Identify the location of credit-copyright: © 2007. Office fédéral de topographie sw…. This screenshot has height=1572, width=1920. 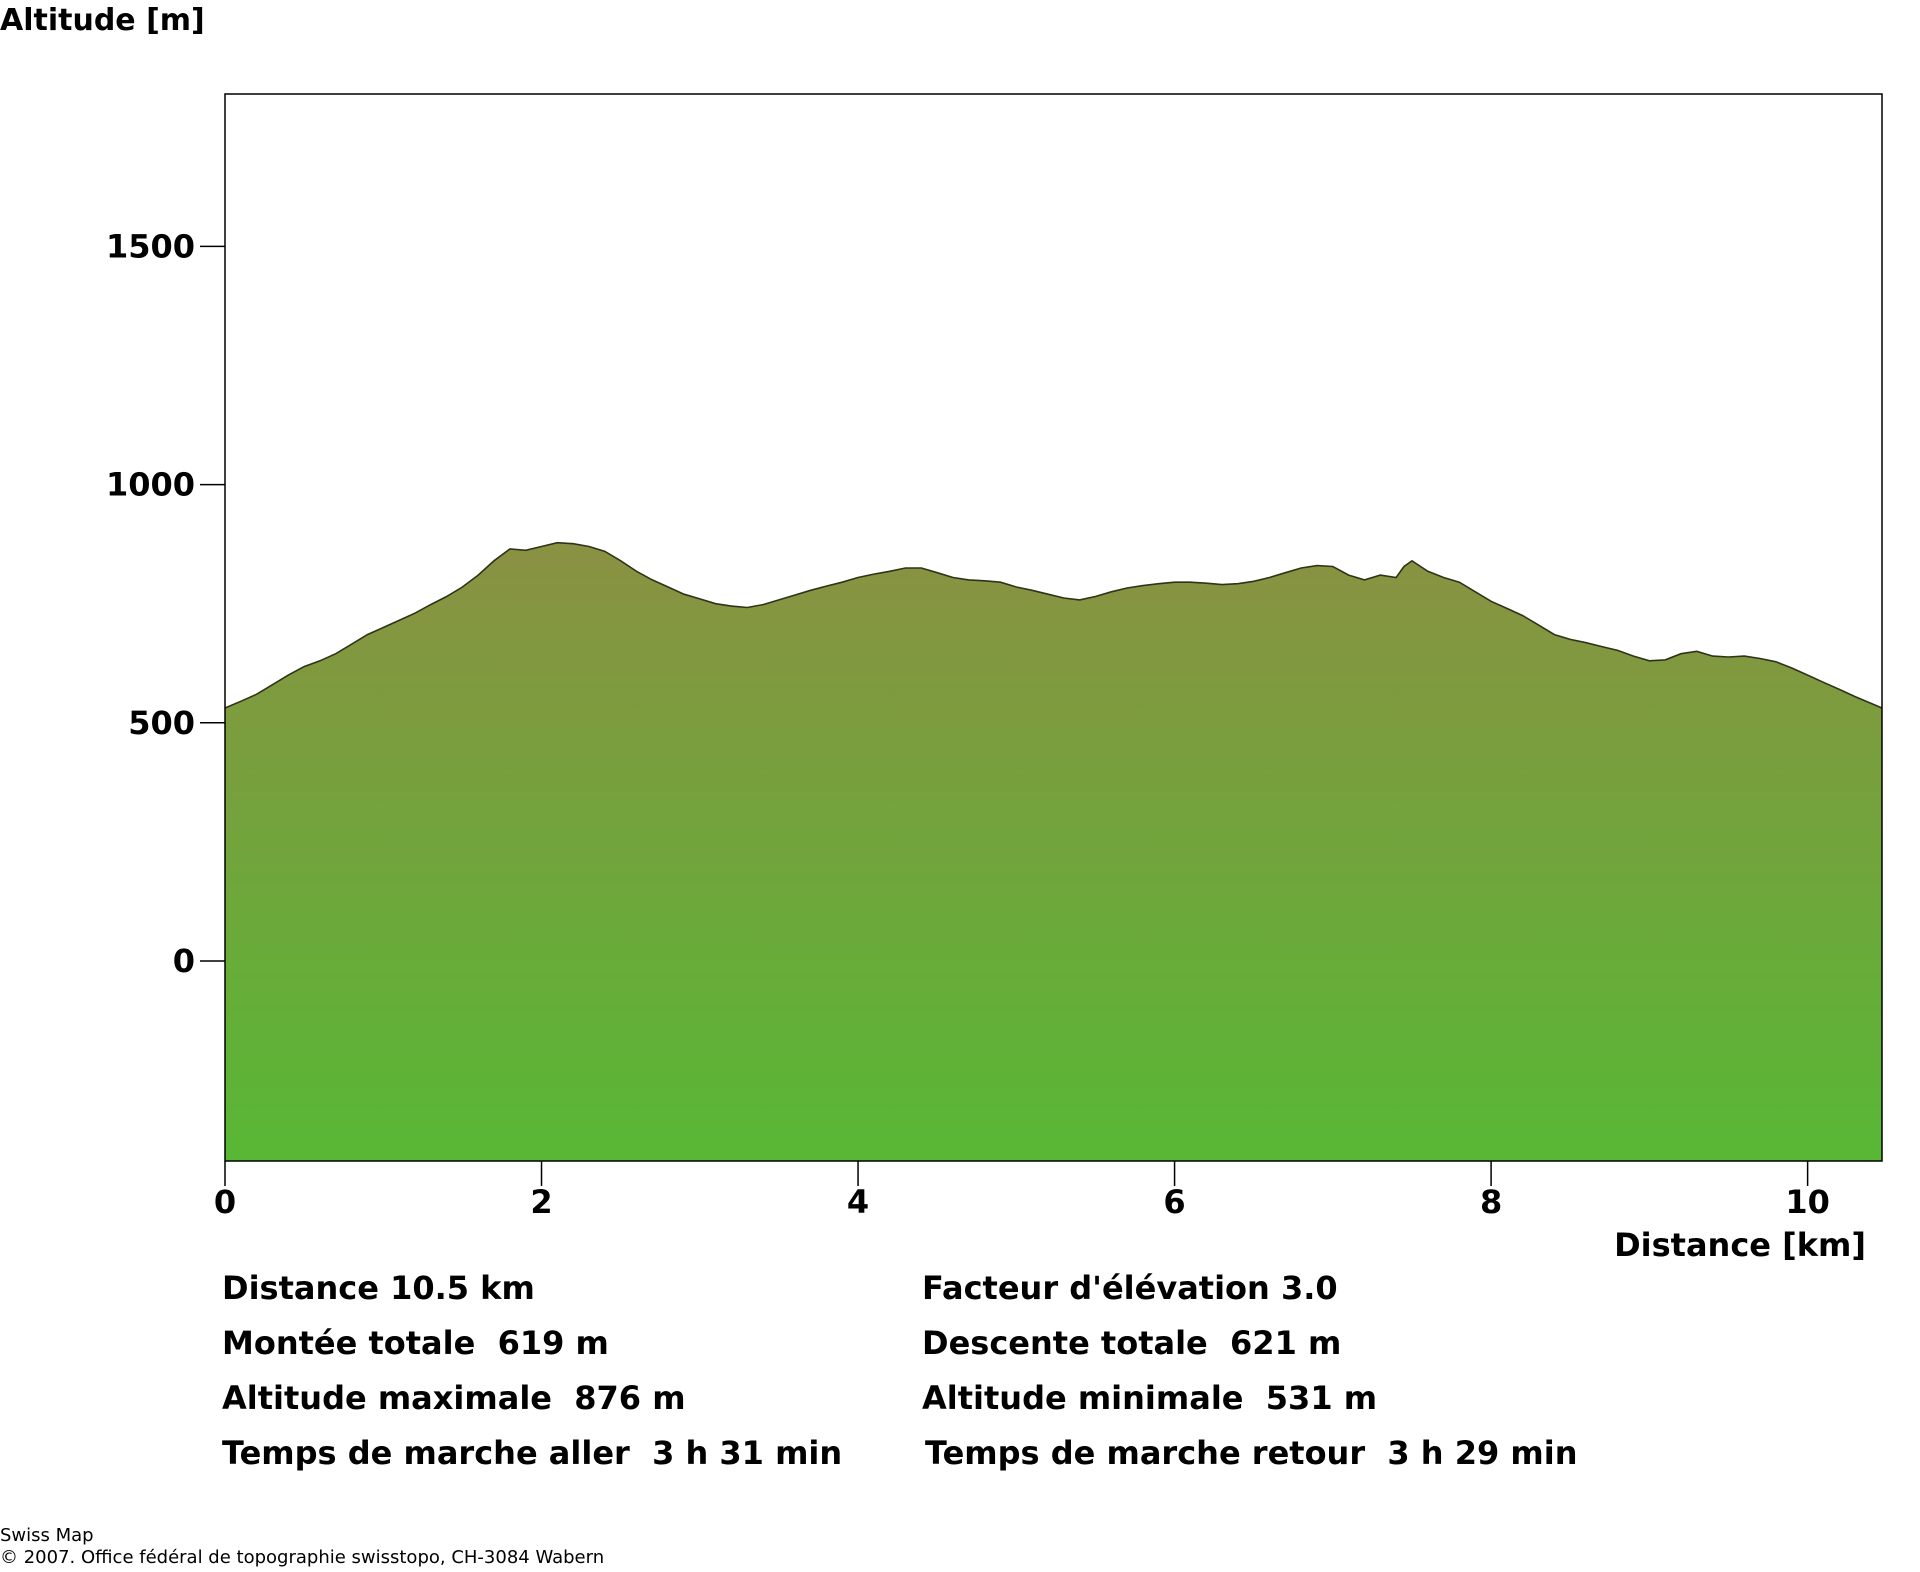
(302, 1557).